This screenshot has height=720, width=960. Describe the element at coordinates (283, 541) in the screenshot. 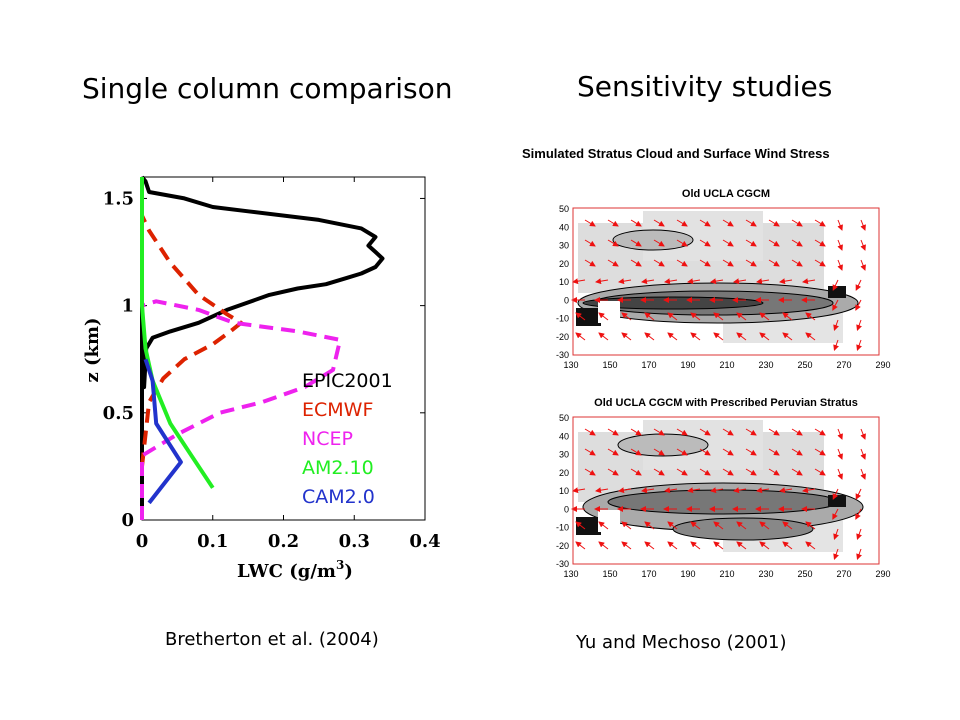

I see `x-tick-label: 0.2` at that location.